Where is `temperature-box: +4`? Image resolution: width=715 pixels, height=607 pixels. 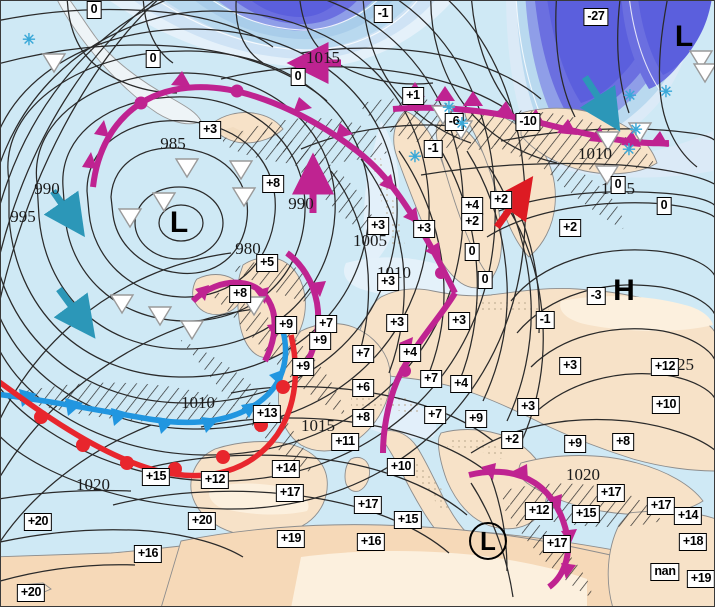
temperature-box: +4 is located at coordinates (410, 353).